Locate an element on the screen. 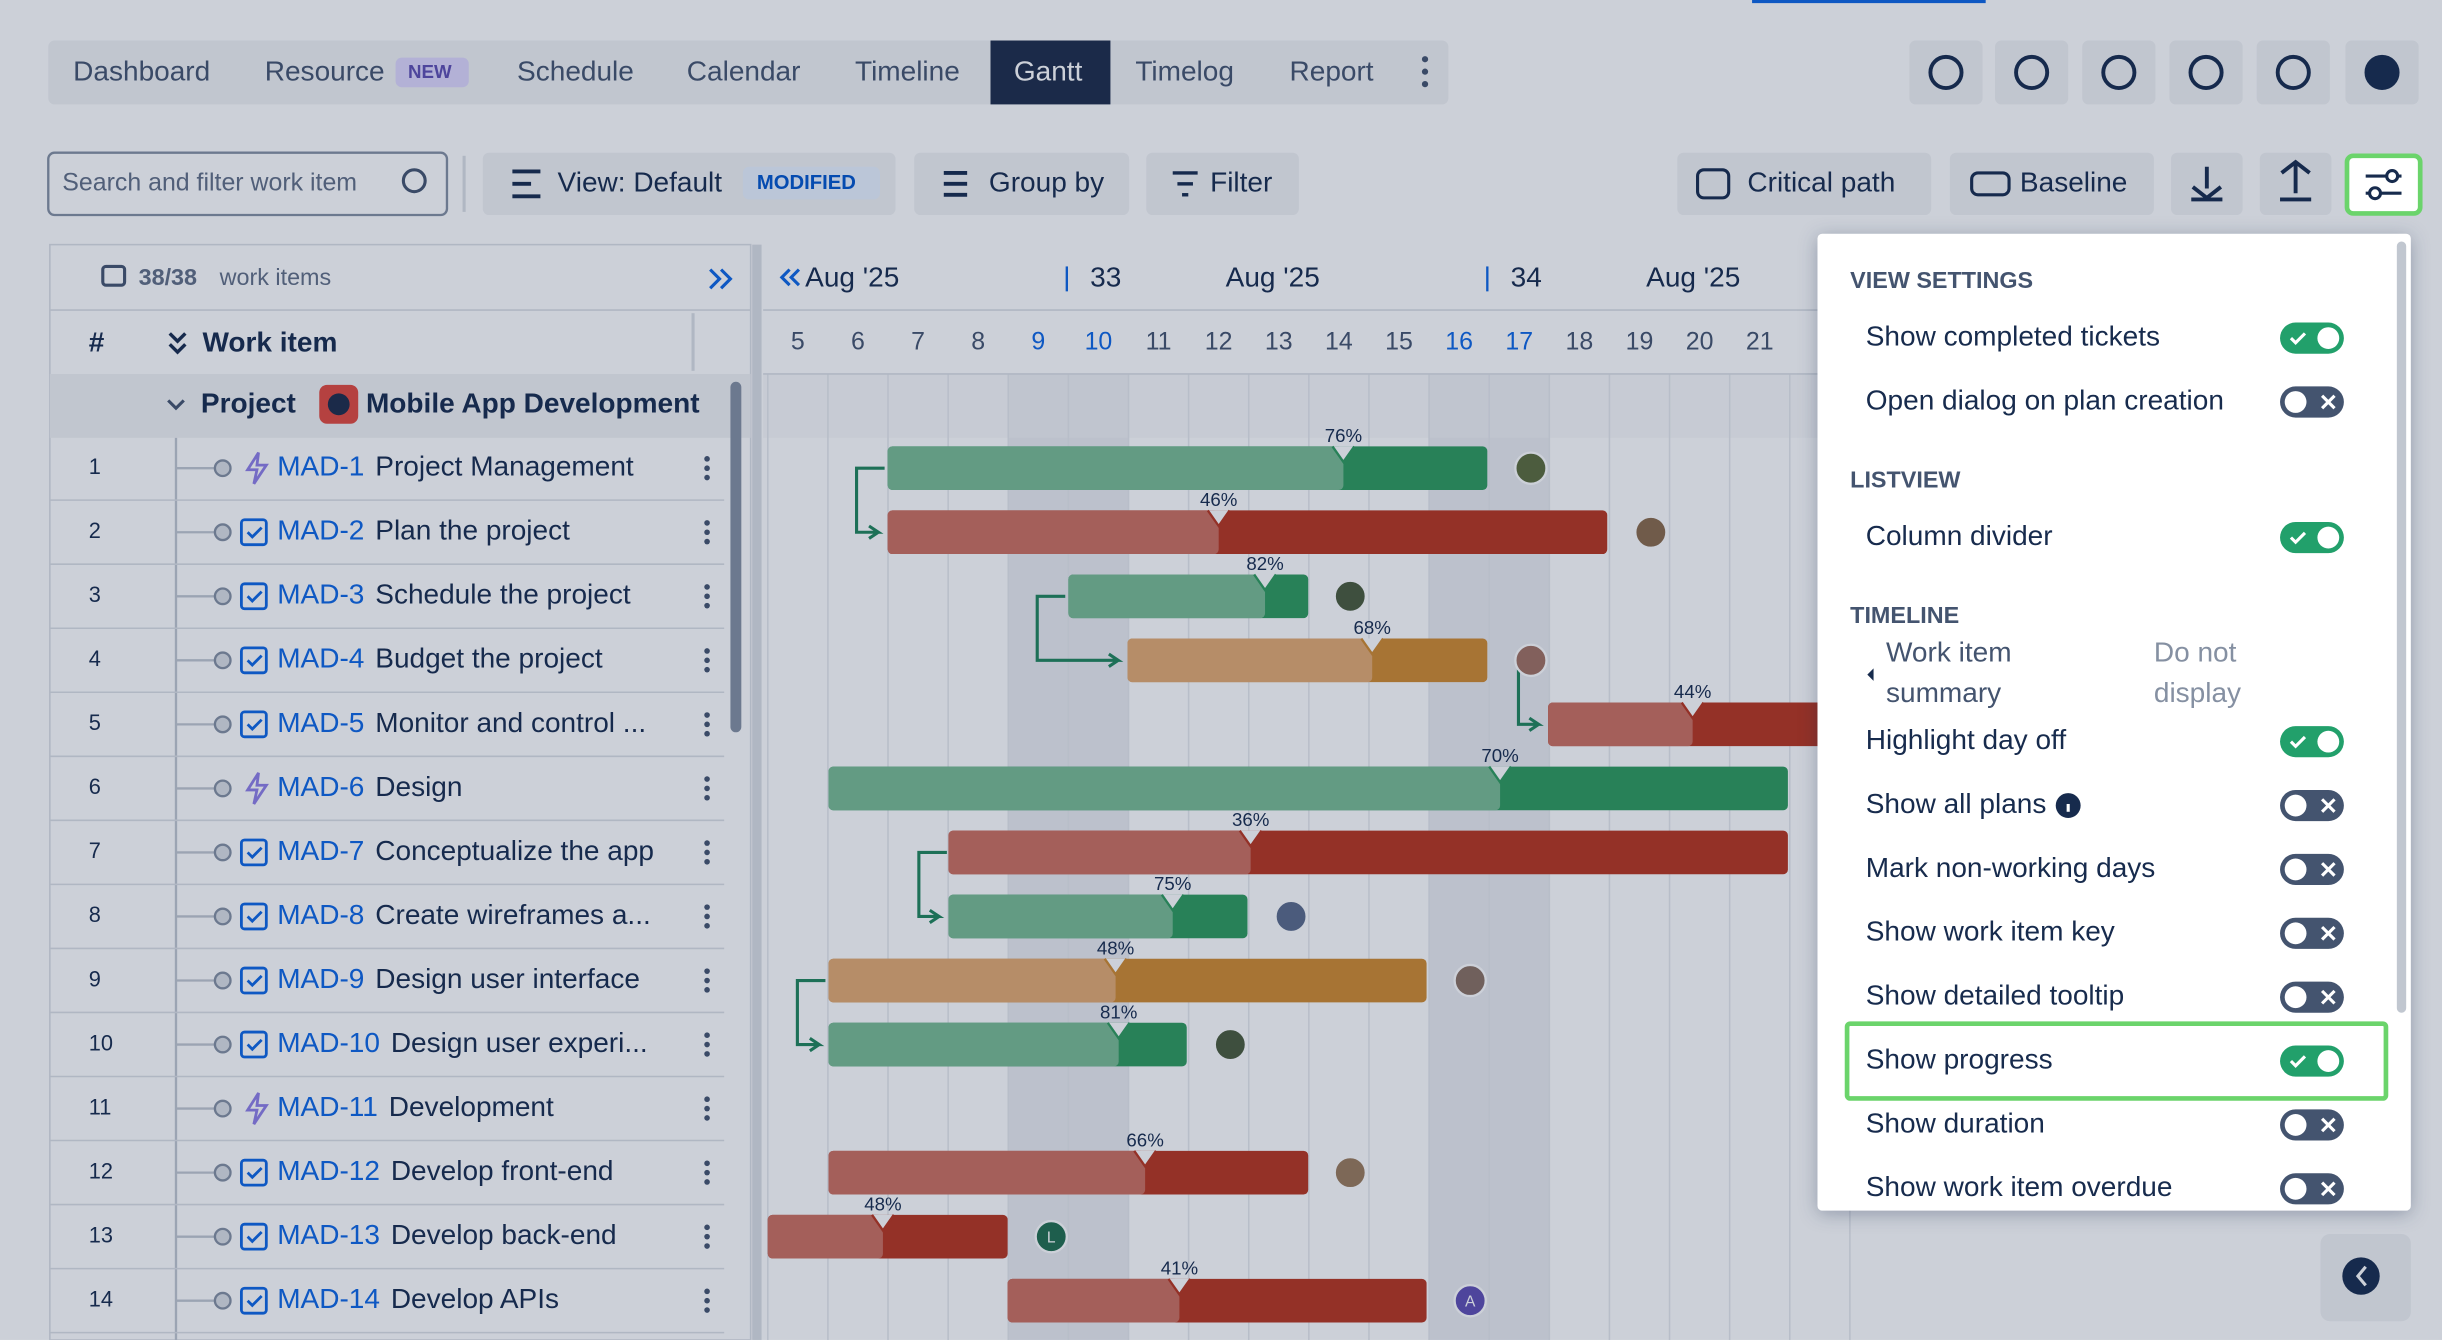  tab: Schedule is located at coordinates (575, 71).